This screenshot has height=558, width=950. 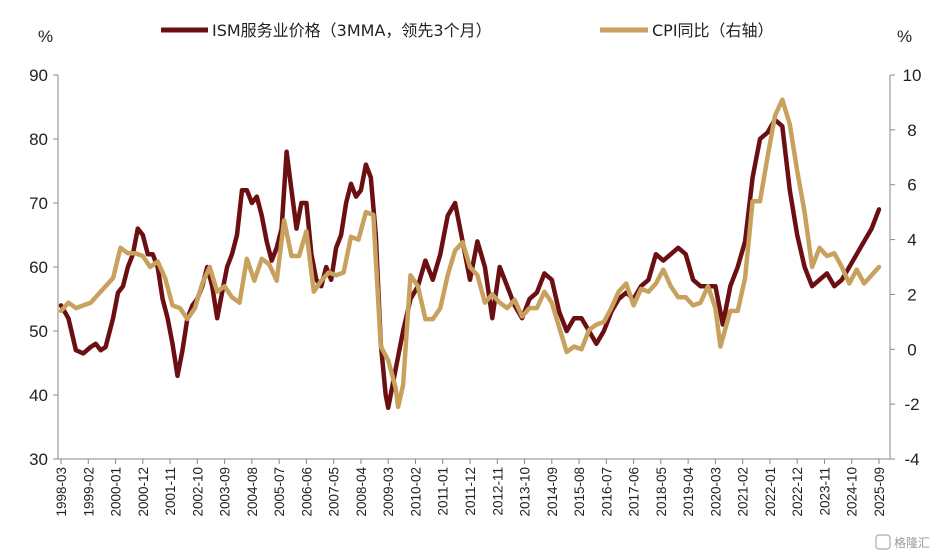 I want to click on x-tick-label: 2025-09, so click(x=879, y=492).